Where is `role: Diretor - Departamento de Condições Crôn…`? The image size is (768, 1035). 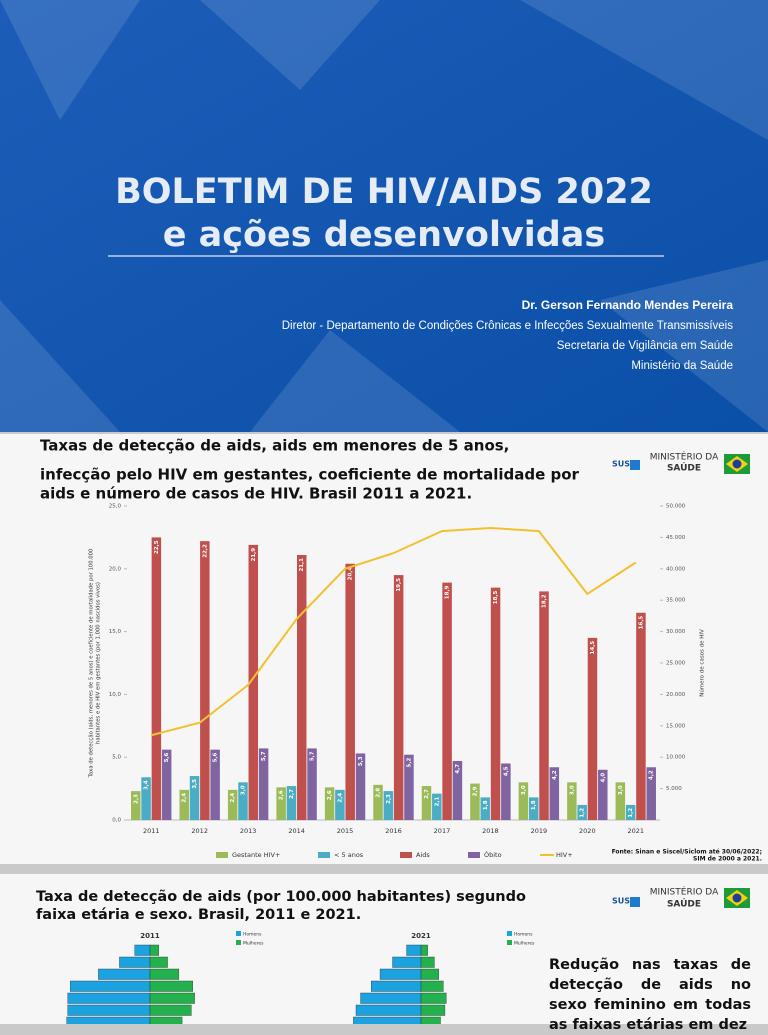 role: Diretor - Departamento de Condições Crôn… is located at coordinates (508, 326).